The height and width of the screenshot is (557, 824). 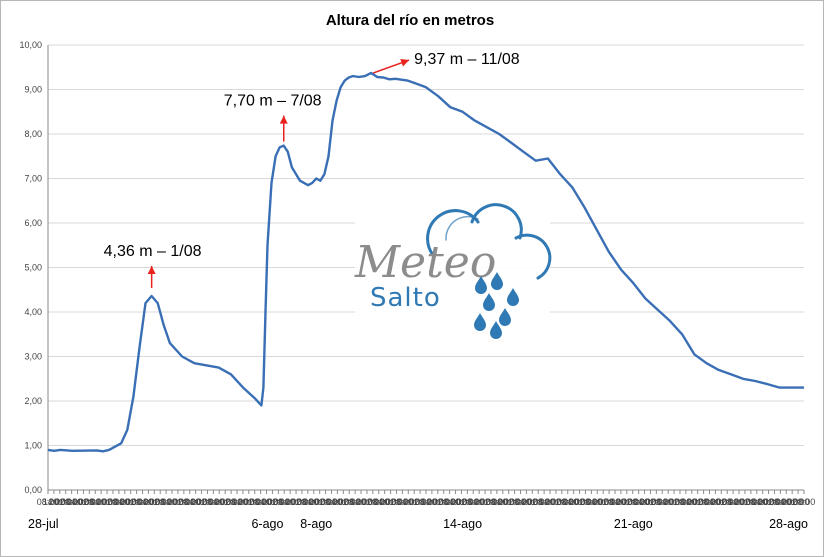 What do you see at coordinates (462, 524) in the screenshot?
I see `date-label: 14-ago` at bounding box center [462, 524].